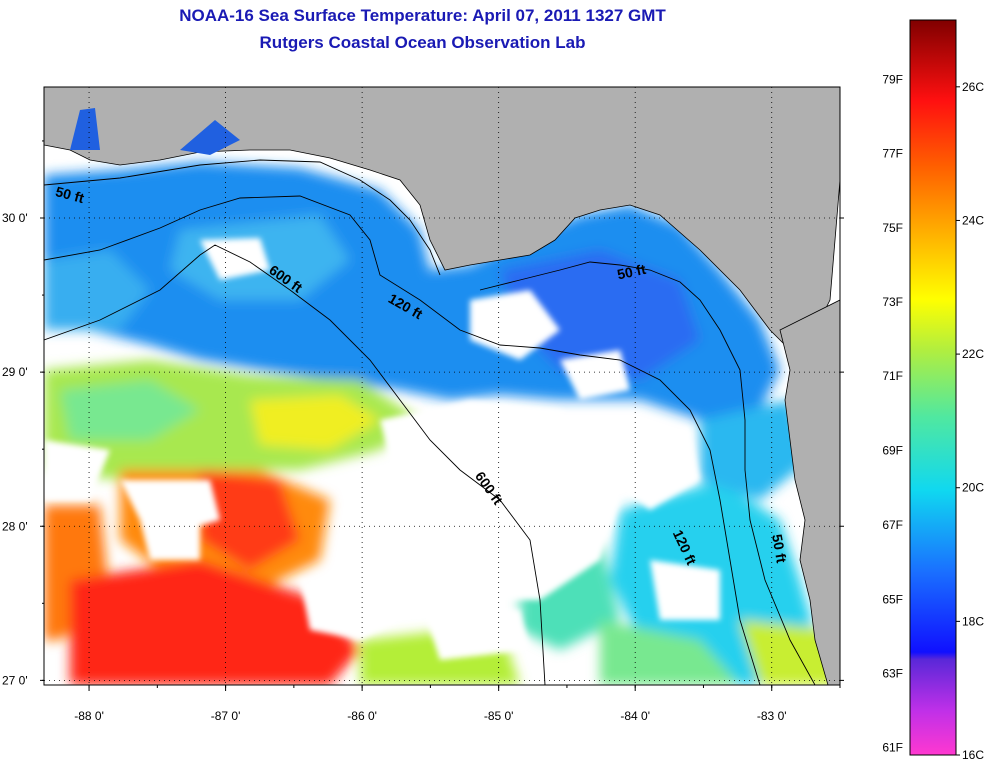 This screenshot has height=775, width=992. Describe the element at coordinates (362, 716) in the screenshot. I see `x-tick-label: -86 0'` at that location.